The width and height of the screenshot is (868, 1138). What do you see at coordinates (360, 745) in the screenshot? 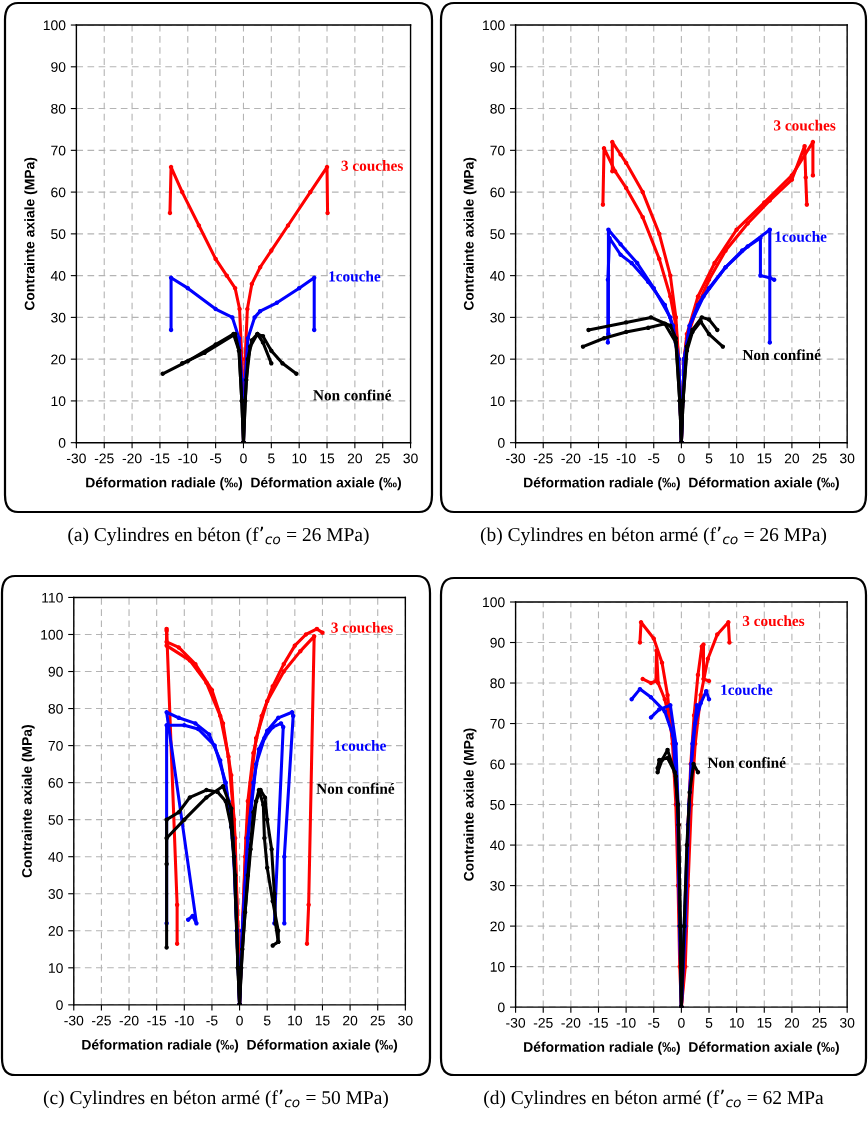
I see `text: 1couche` at bounding box center [360, 745].